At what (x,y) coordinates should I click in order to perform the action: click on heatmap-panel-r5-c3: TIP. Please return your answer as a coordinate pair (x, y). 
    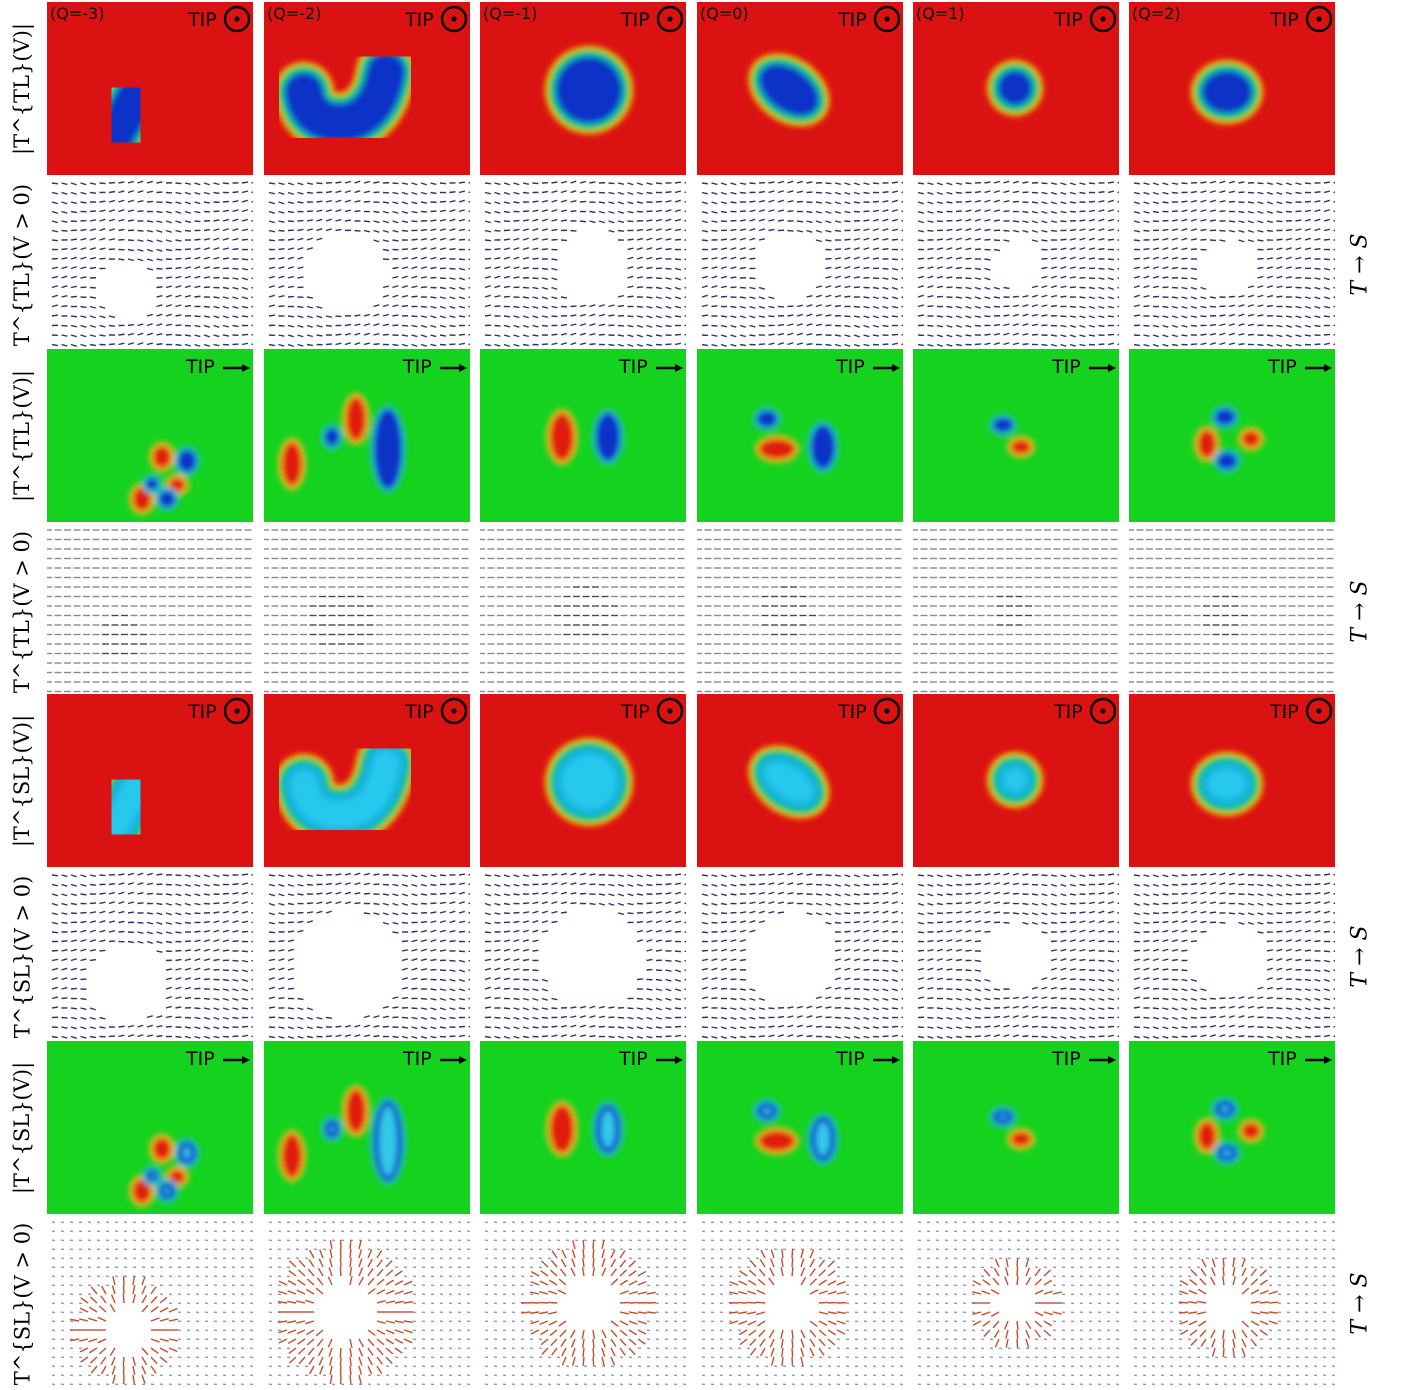
    Looking at the image, I should click on (583, 780).